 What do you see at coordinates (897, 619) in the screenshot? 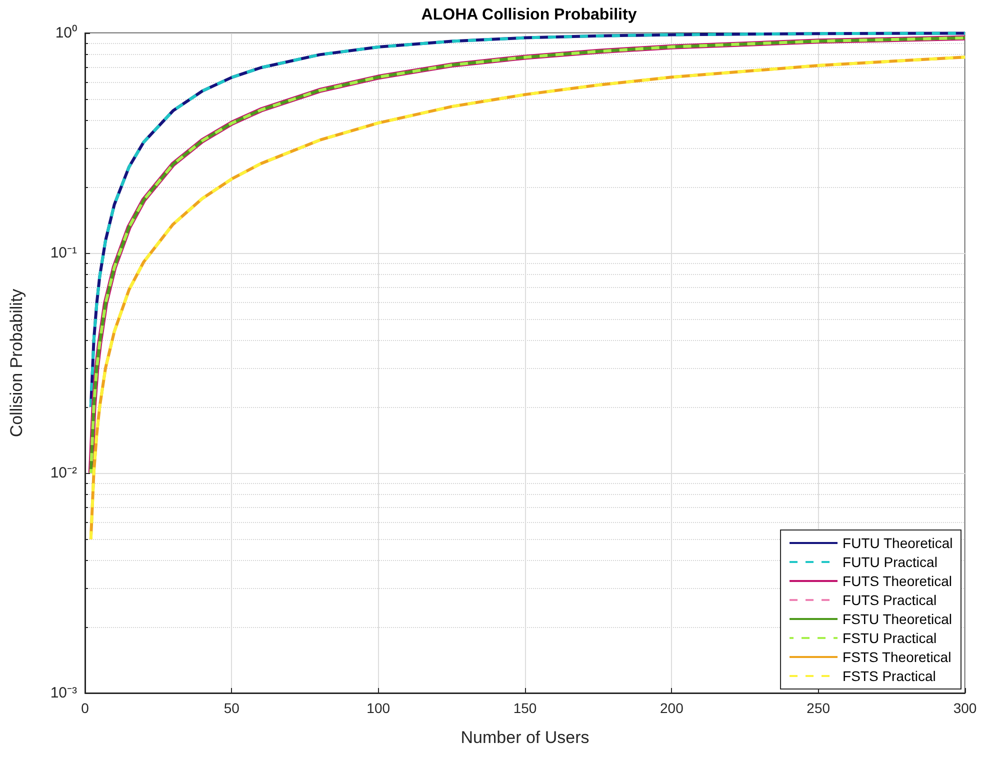
I see `legend-label: FSTU Theoretical` at bounding box center [897, 619].